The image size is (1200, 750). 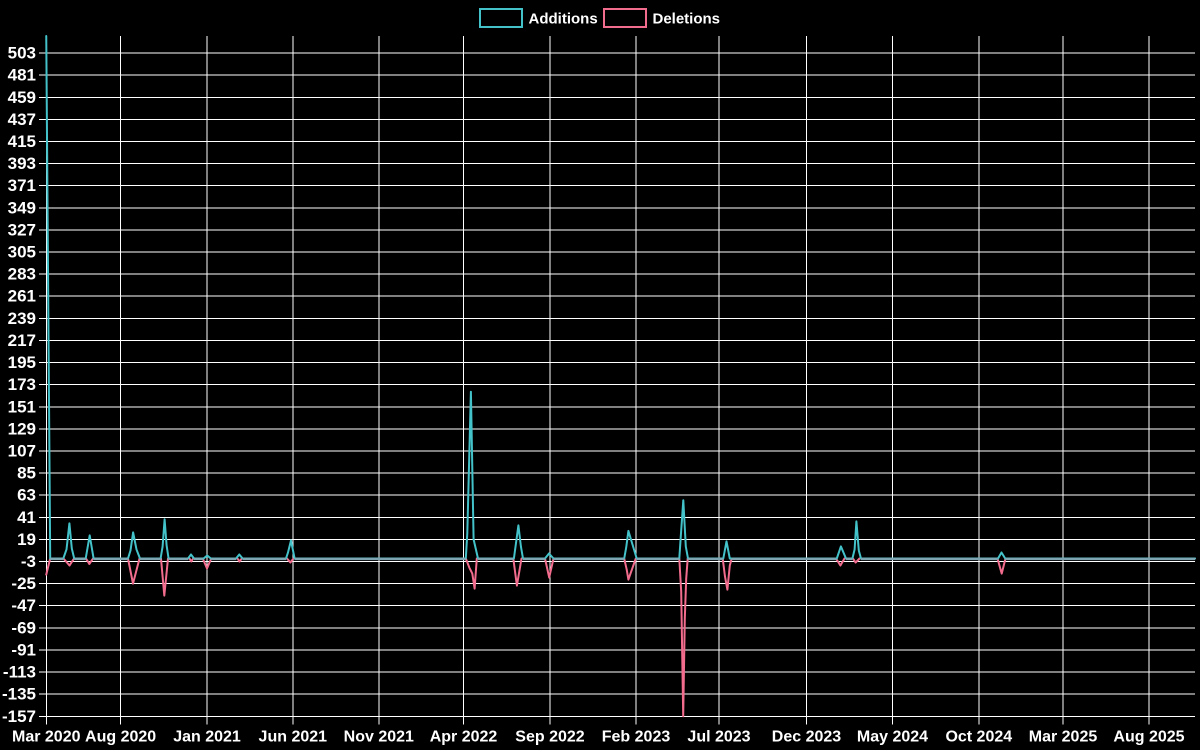 What do you see at coordinates (22, 384) in the screenshot?
I see `svg-text: 173` at bounding box center [22, 384].